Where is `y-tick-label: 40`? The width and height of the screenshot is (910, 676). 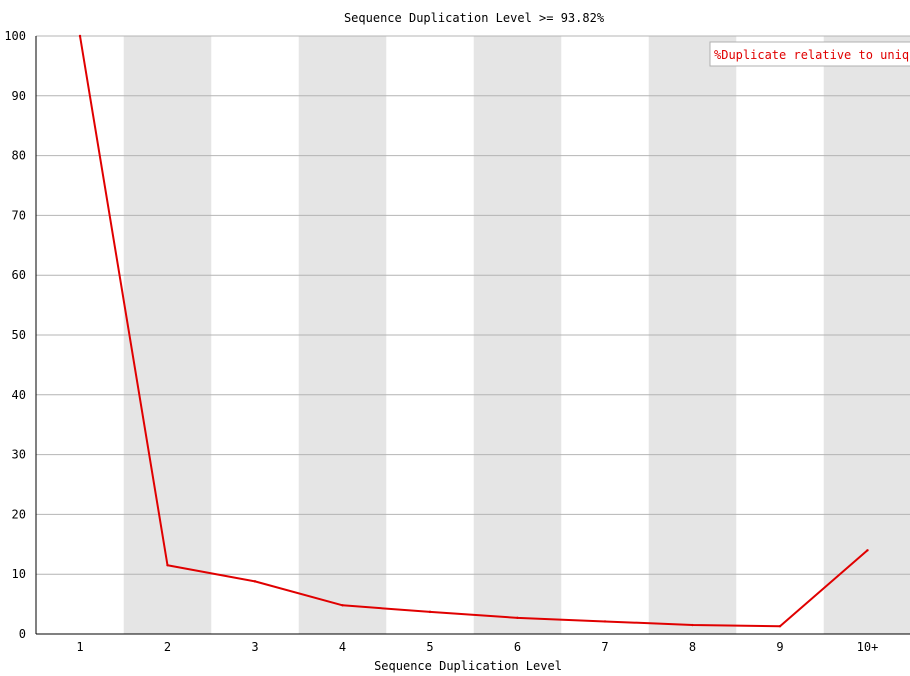
y-tick-label: 40 is located at coordinates (19, 395).